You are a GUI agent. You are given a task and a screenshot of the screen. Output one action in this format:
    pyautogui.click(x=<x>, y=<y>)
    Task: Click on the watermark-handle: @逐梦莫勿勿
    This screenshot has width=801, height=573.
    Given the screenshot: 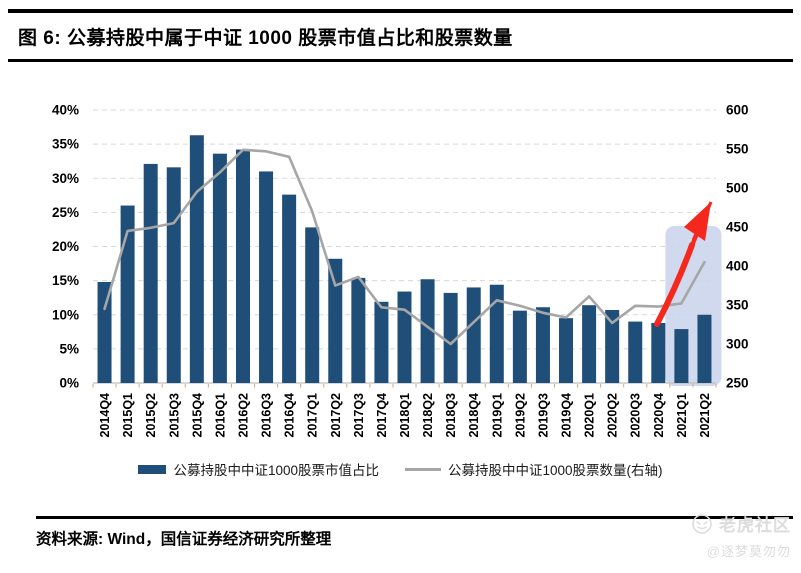 What is the action you would take?
    pyautogui.click(x=748, y=551)
    